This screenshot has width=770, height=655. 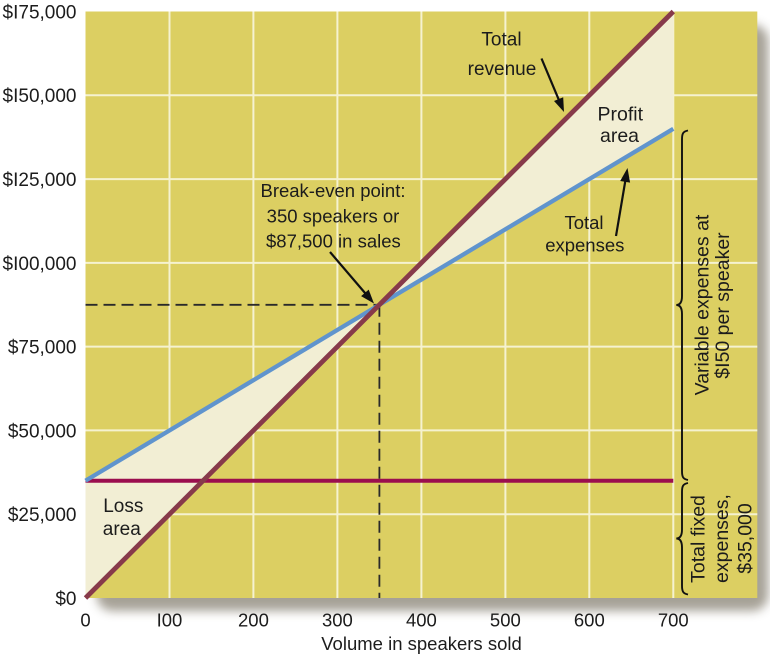 I want to click on svg-text: $87,500 in sales, so click(x=333, y=241).